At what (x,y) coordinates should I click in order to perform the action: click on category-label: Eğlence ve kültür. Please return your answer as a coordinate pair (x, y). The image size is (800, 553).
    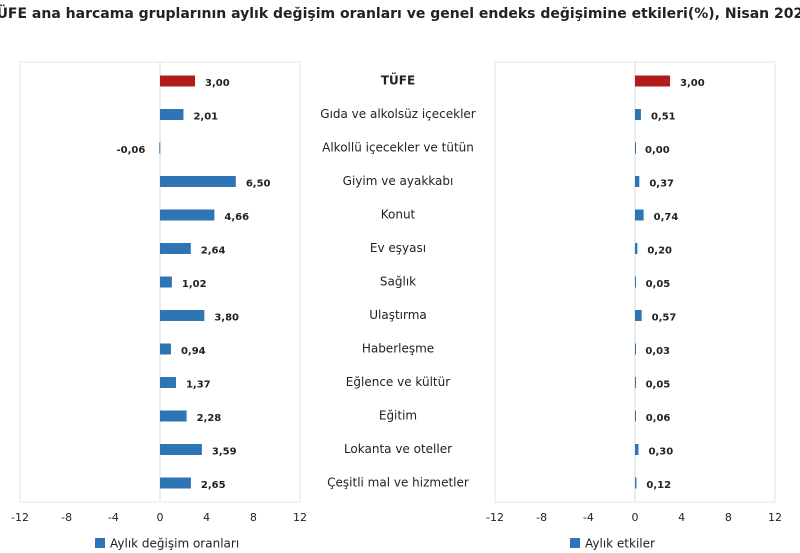
    Looking at the image, I should click on (398, 382).